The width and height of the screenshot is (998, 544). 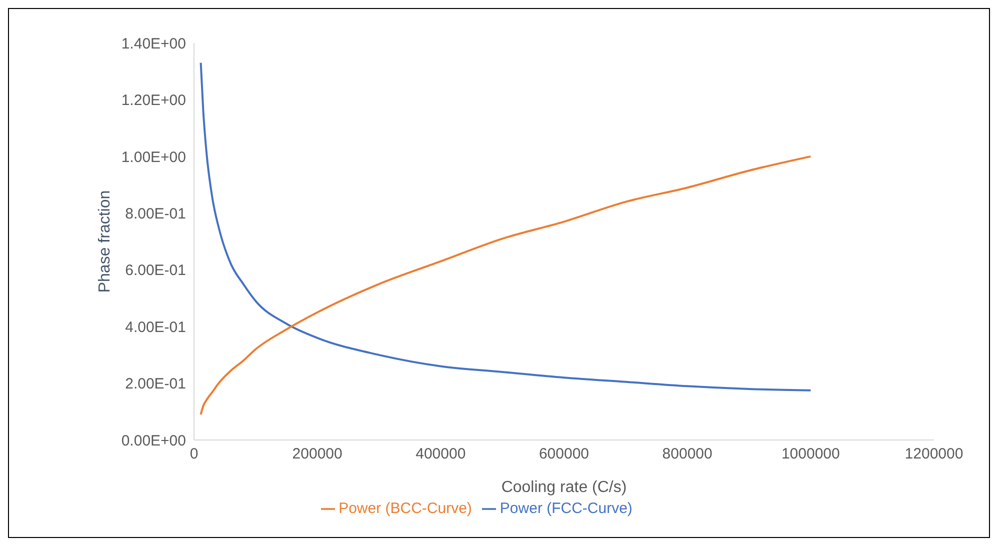 What do you see at coordinates (441, 454) in the screenshot?
I see `x-tick-label: 400000` at bounding box center [441, 454].